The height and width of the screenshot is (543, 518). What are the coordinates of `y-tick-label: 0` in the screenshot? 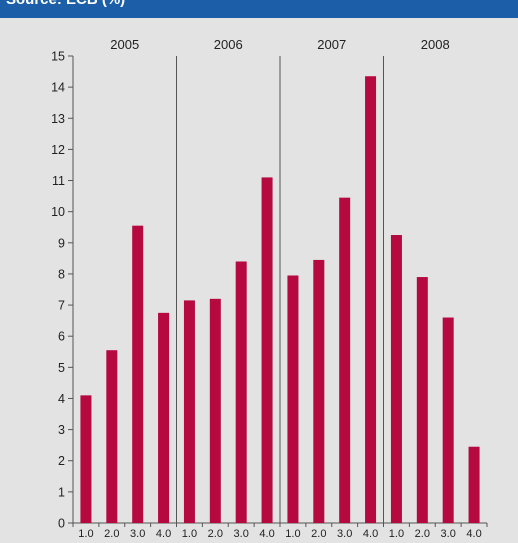 It's located at (61, 524).